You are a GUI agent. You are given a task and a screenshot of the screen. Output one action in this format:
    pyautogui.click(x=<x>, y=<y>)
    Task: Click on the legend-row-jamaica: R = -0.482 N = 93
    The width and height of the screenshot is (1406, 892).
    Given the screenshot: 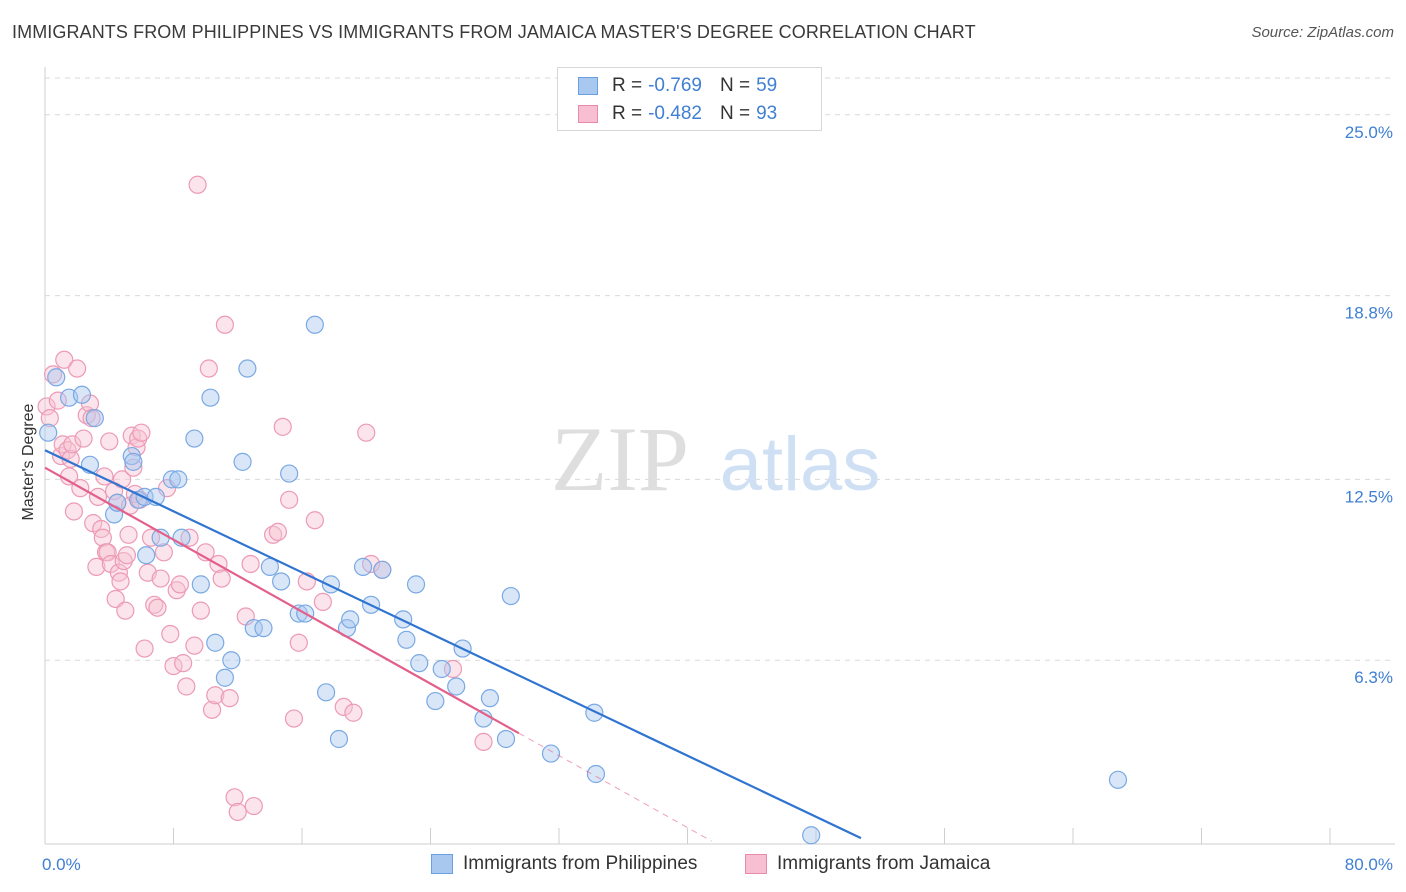 What is the action you would take?
    pyautogui.click(x=677, y=114)
    